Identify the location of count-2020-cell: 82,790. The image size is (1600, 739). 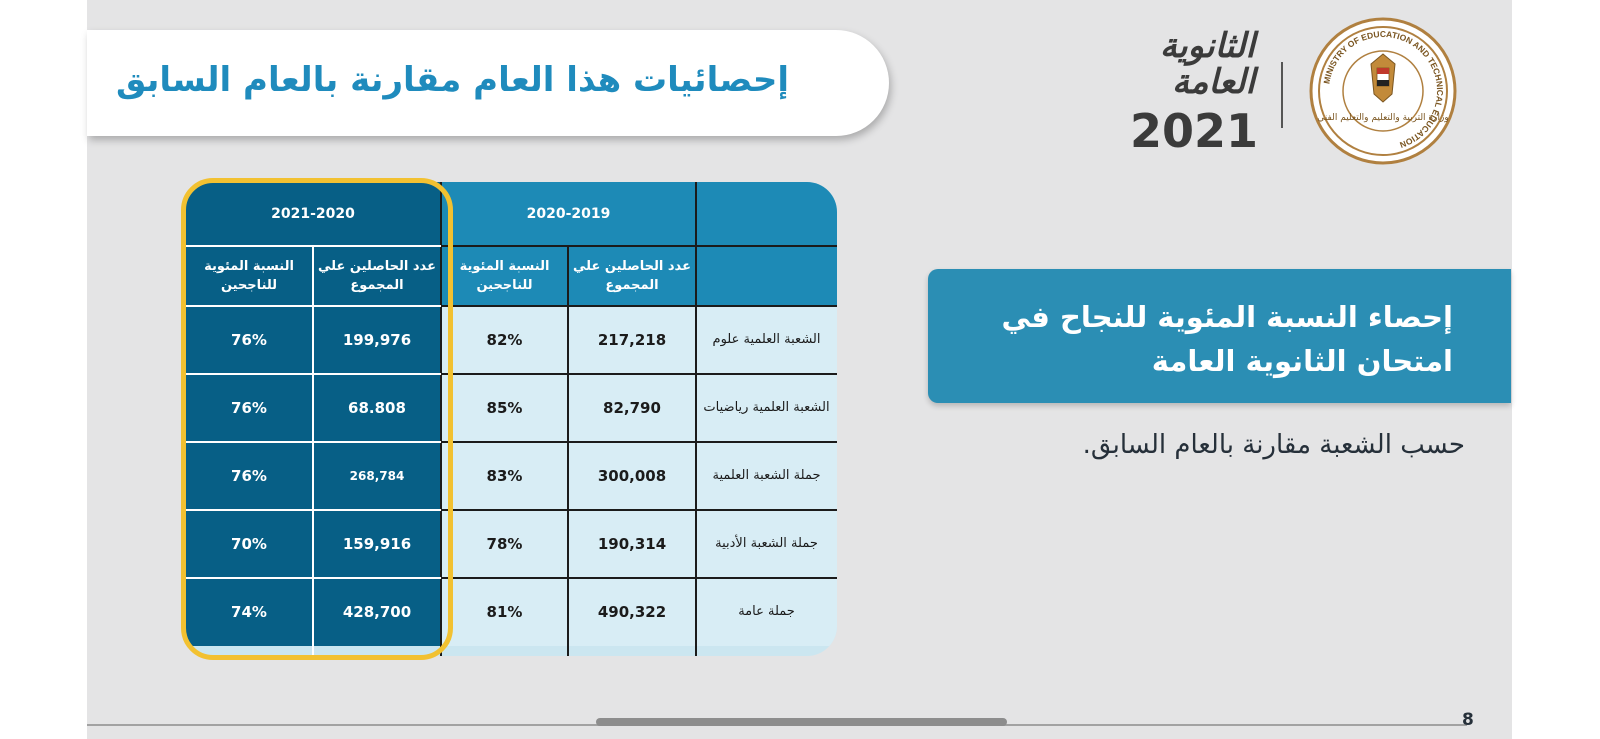
(632, 408).